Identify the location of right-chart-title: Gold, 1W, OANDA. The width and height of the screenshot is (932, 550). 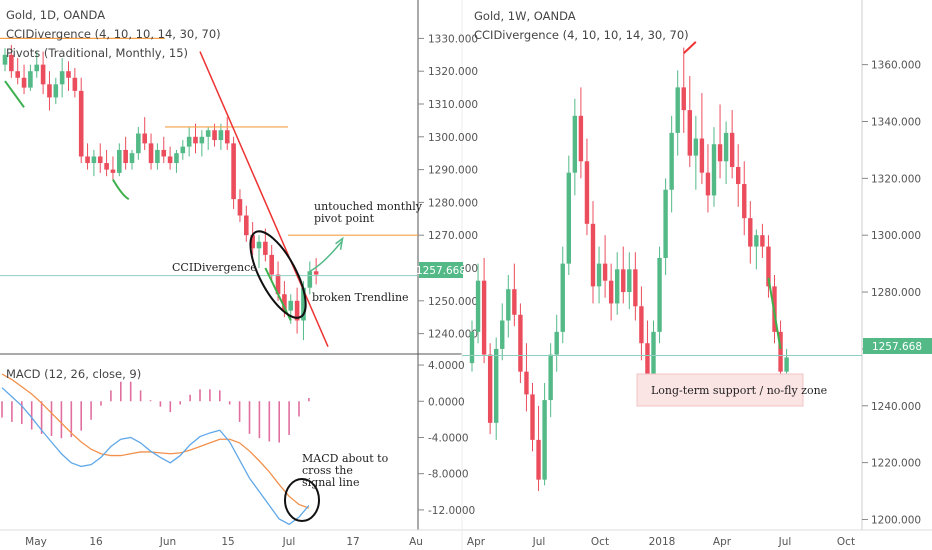
(525, 16).